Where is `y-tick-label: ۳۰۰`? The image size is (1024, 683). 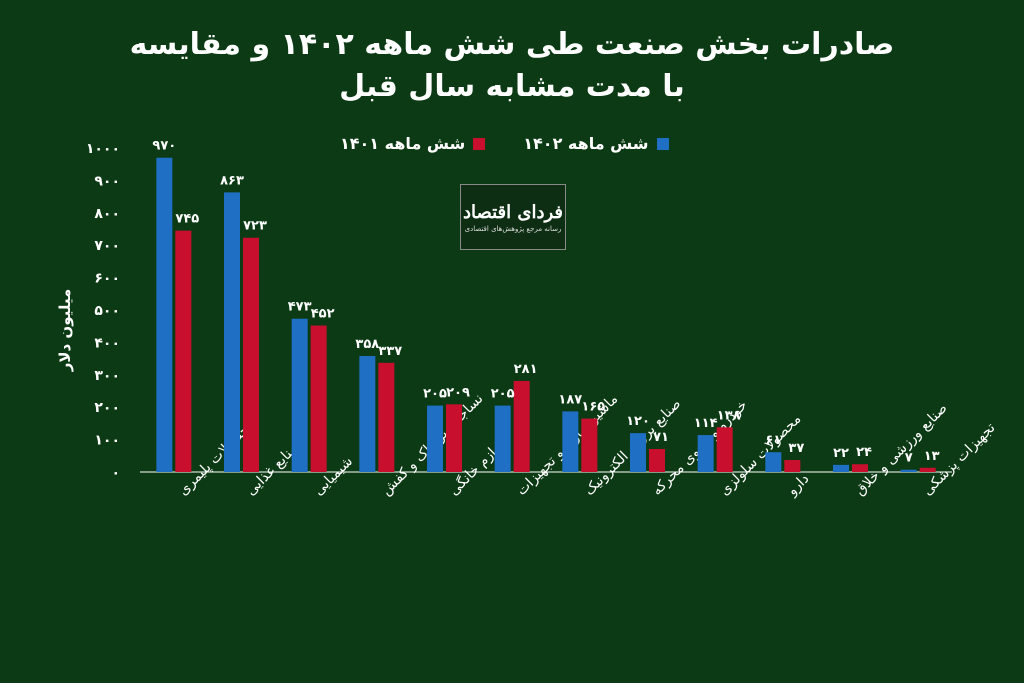
y-tick-label: ۳۰۰ is located at coordinates (107, 376).